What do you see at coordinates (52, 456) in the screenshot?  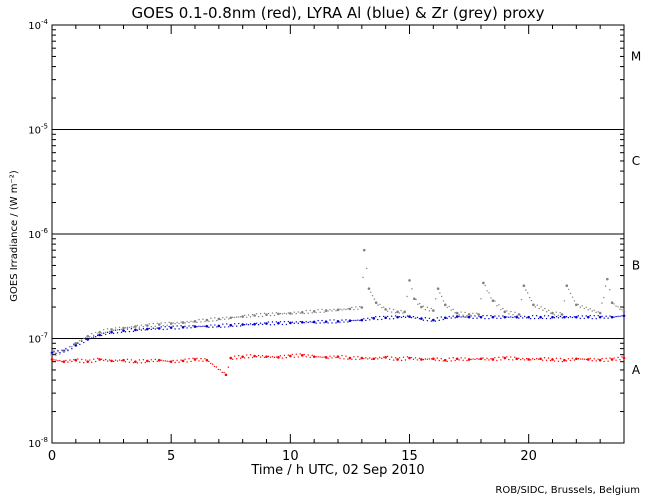 I see `x-tick-label: 0` at bounding box center [52, 456].